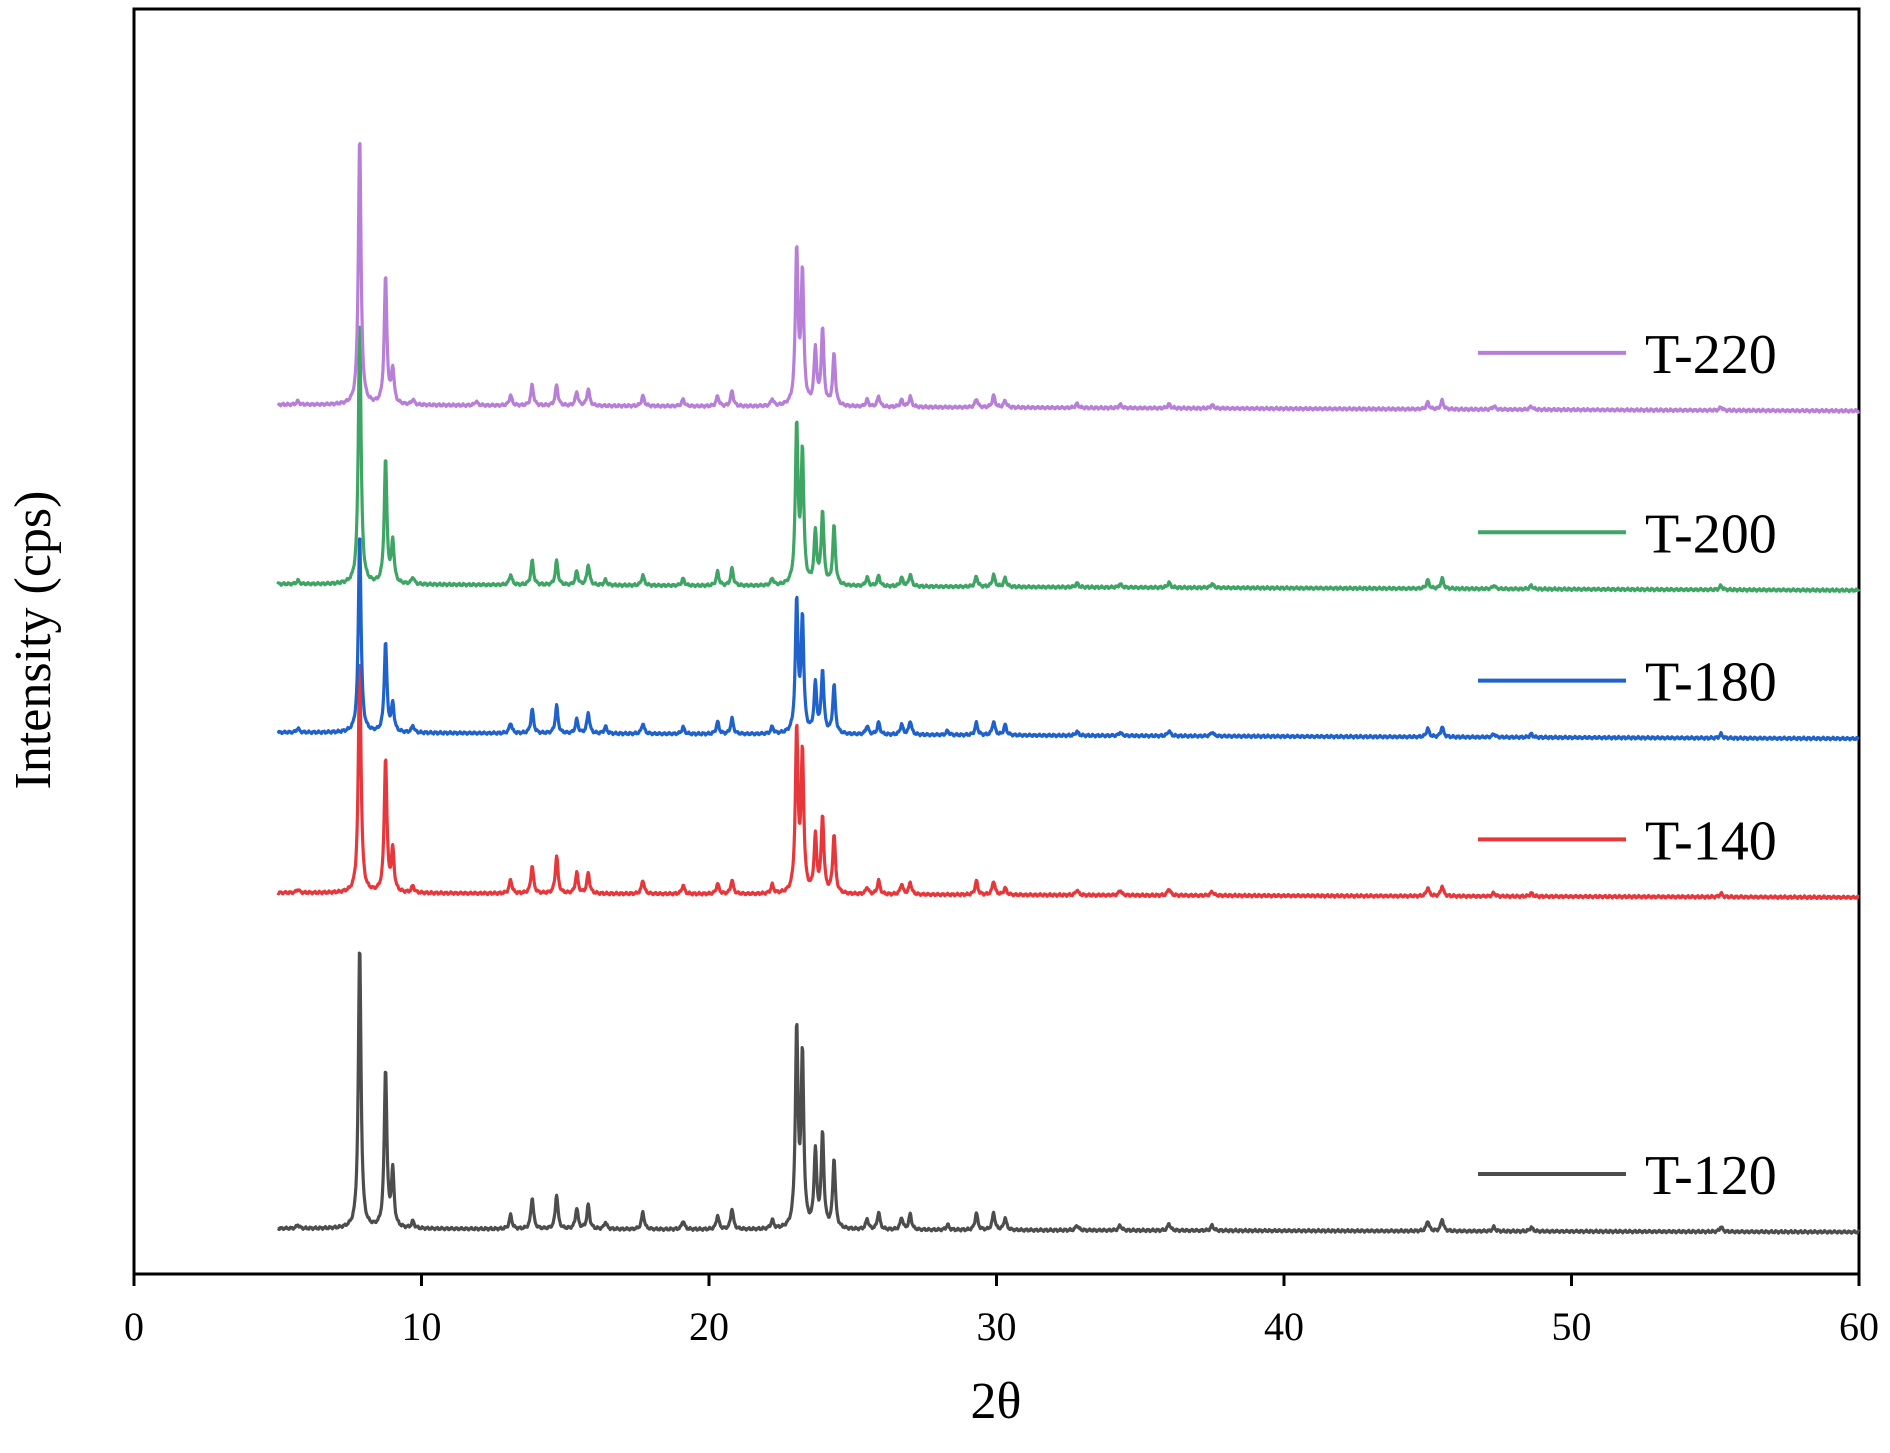  Describe the element at coordinates (1572, 1326) in the screenshot. I see `x-tick-label: 50` at that location.